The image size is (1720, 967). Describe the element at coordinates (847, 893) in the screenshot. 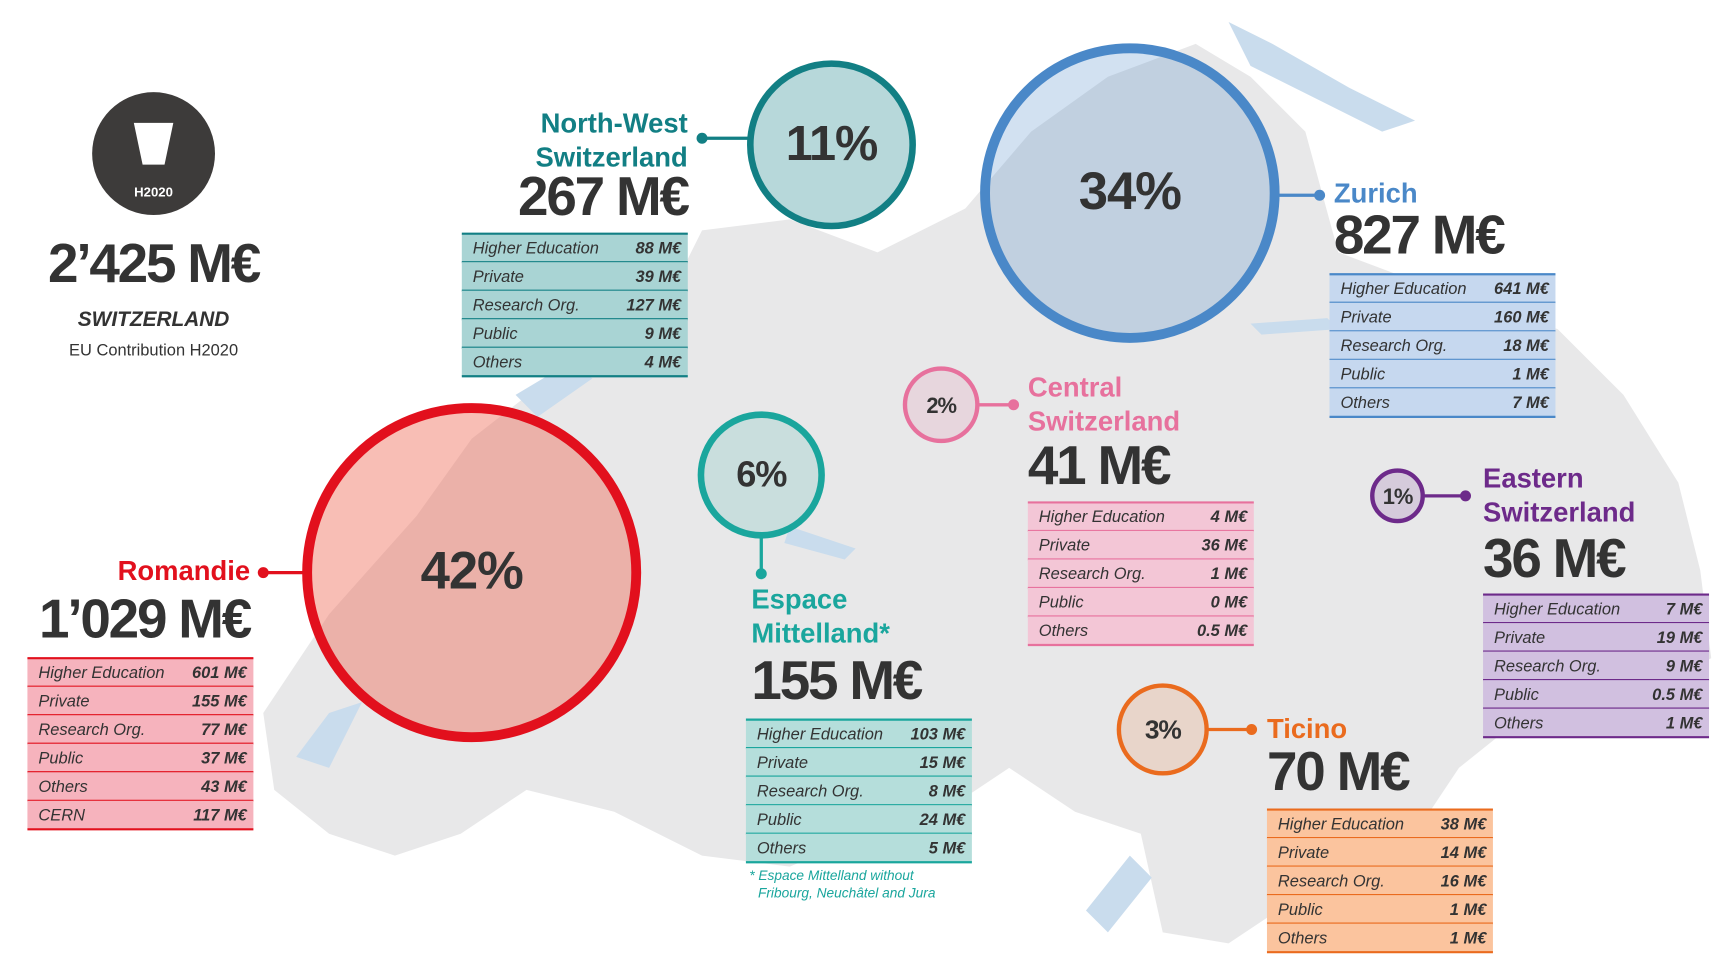

I see `footnote: Fribourg, Neuchâtel and Jura` at that location.